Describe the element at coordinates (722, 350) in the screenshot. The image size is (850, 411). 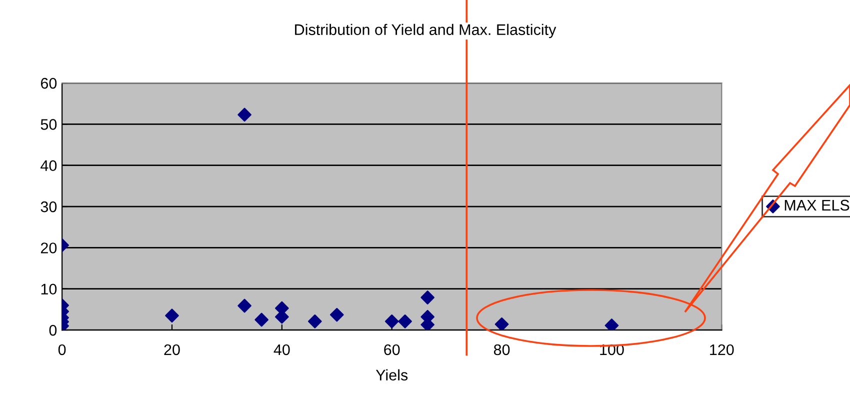
I see `x-tick-label: 120` at that location.